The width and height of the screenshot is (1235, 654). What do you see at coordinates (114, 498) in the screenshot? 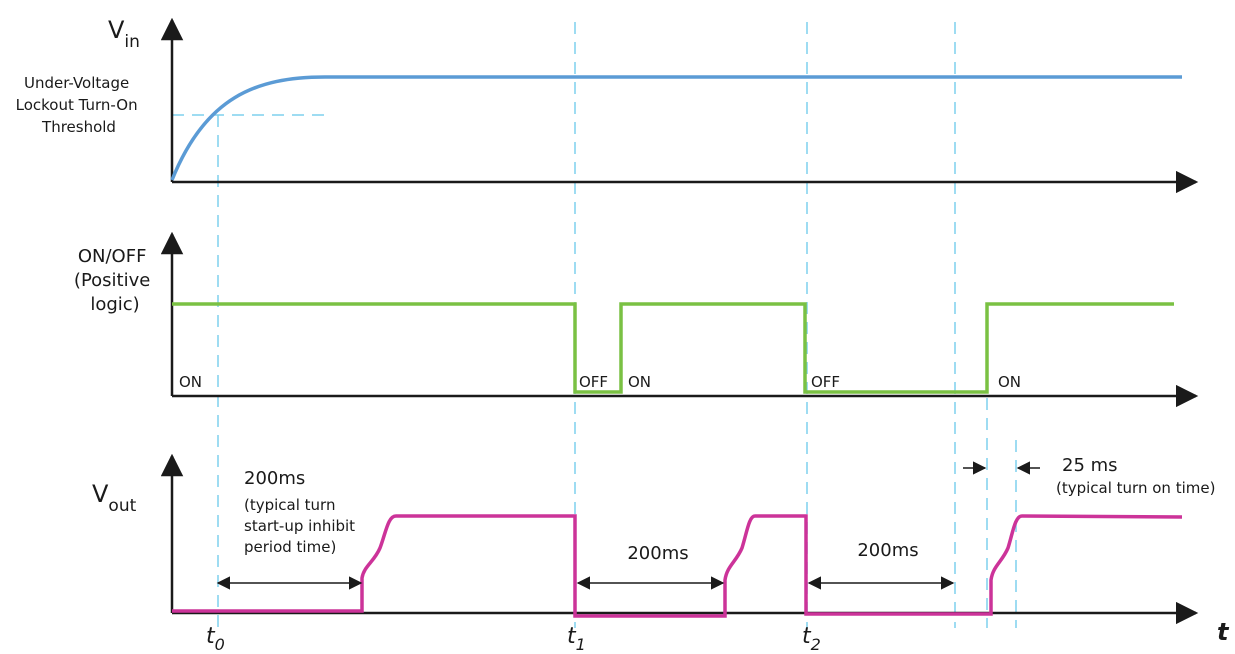
I see `vout-label: Vout` at bounding box center [114, 498].